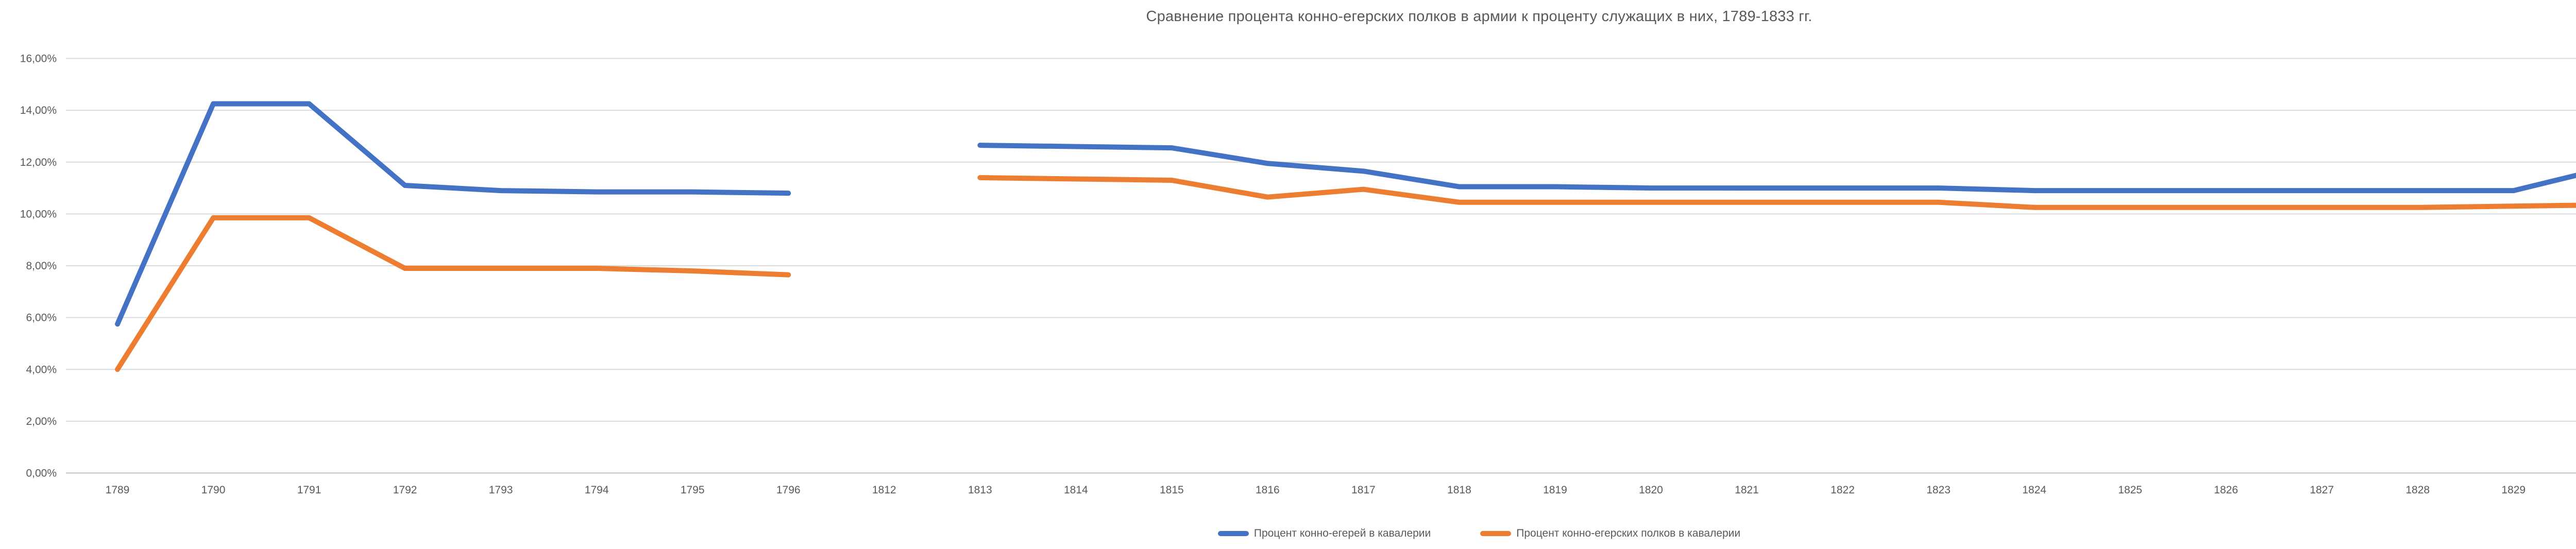 The width and height of the screenshot is (2576, 549). What do you see at coordinates (2130, 490) in the screenshot?
I see `x-tick-label: 1825` at bounding box center [2130, 490].